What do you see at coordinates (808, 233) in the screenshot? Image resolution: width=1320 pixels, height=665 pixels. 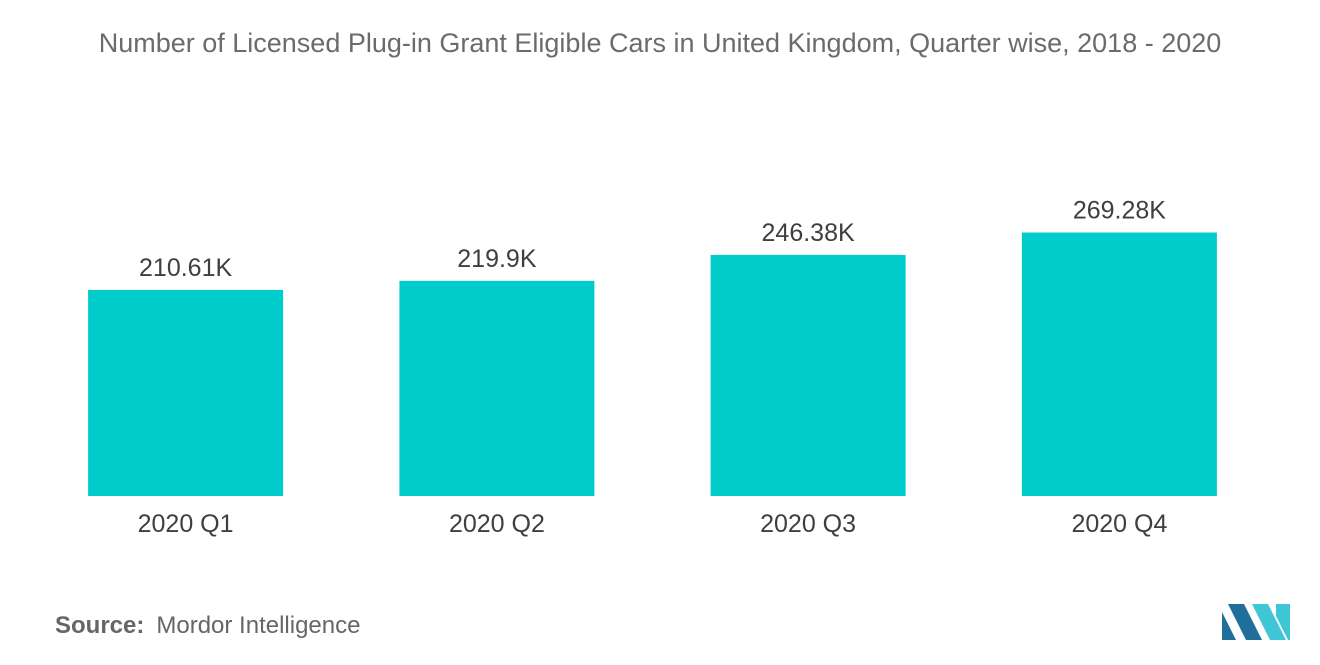 I see `data-label-3: 246.38K` at bounding box center [808, 233].